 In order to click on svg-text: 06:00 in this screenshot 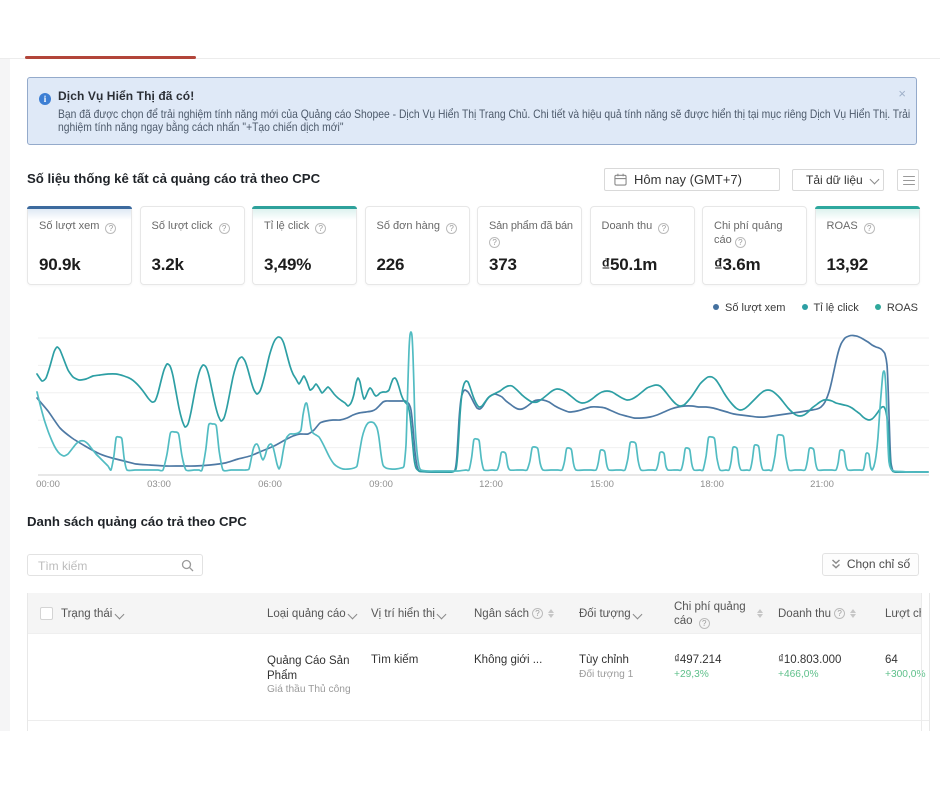, I will do `click(270, 484)`.